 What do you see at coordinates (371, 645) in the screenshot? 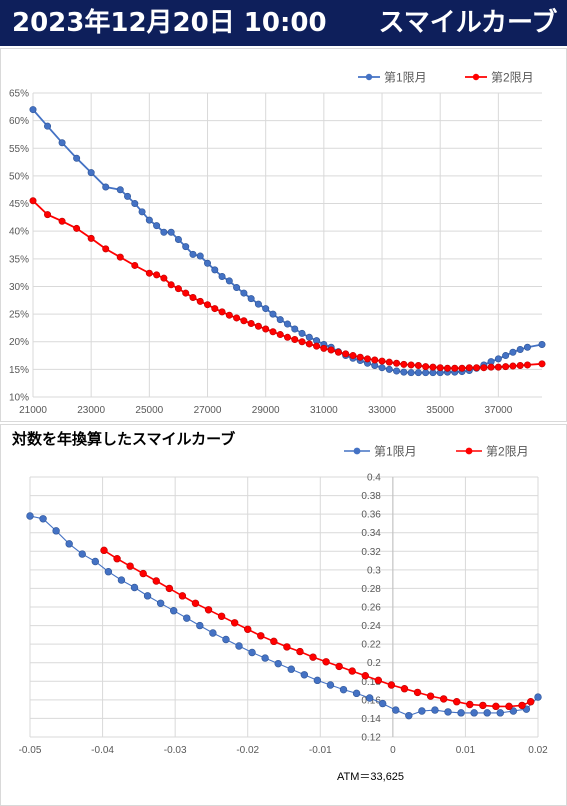
I see `y-tick-label: 0.22` at bounding box center [371, 645].